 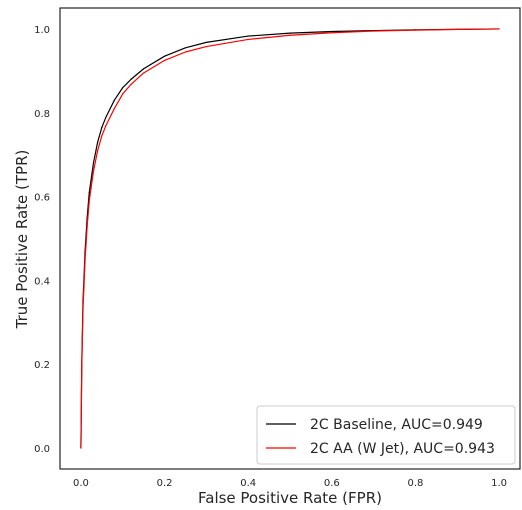 I want to click on y-tick-label: 0.8, so click(x=42, y=114).